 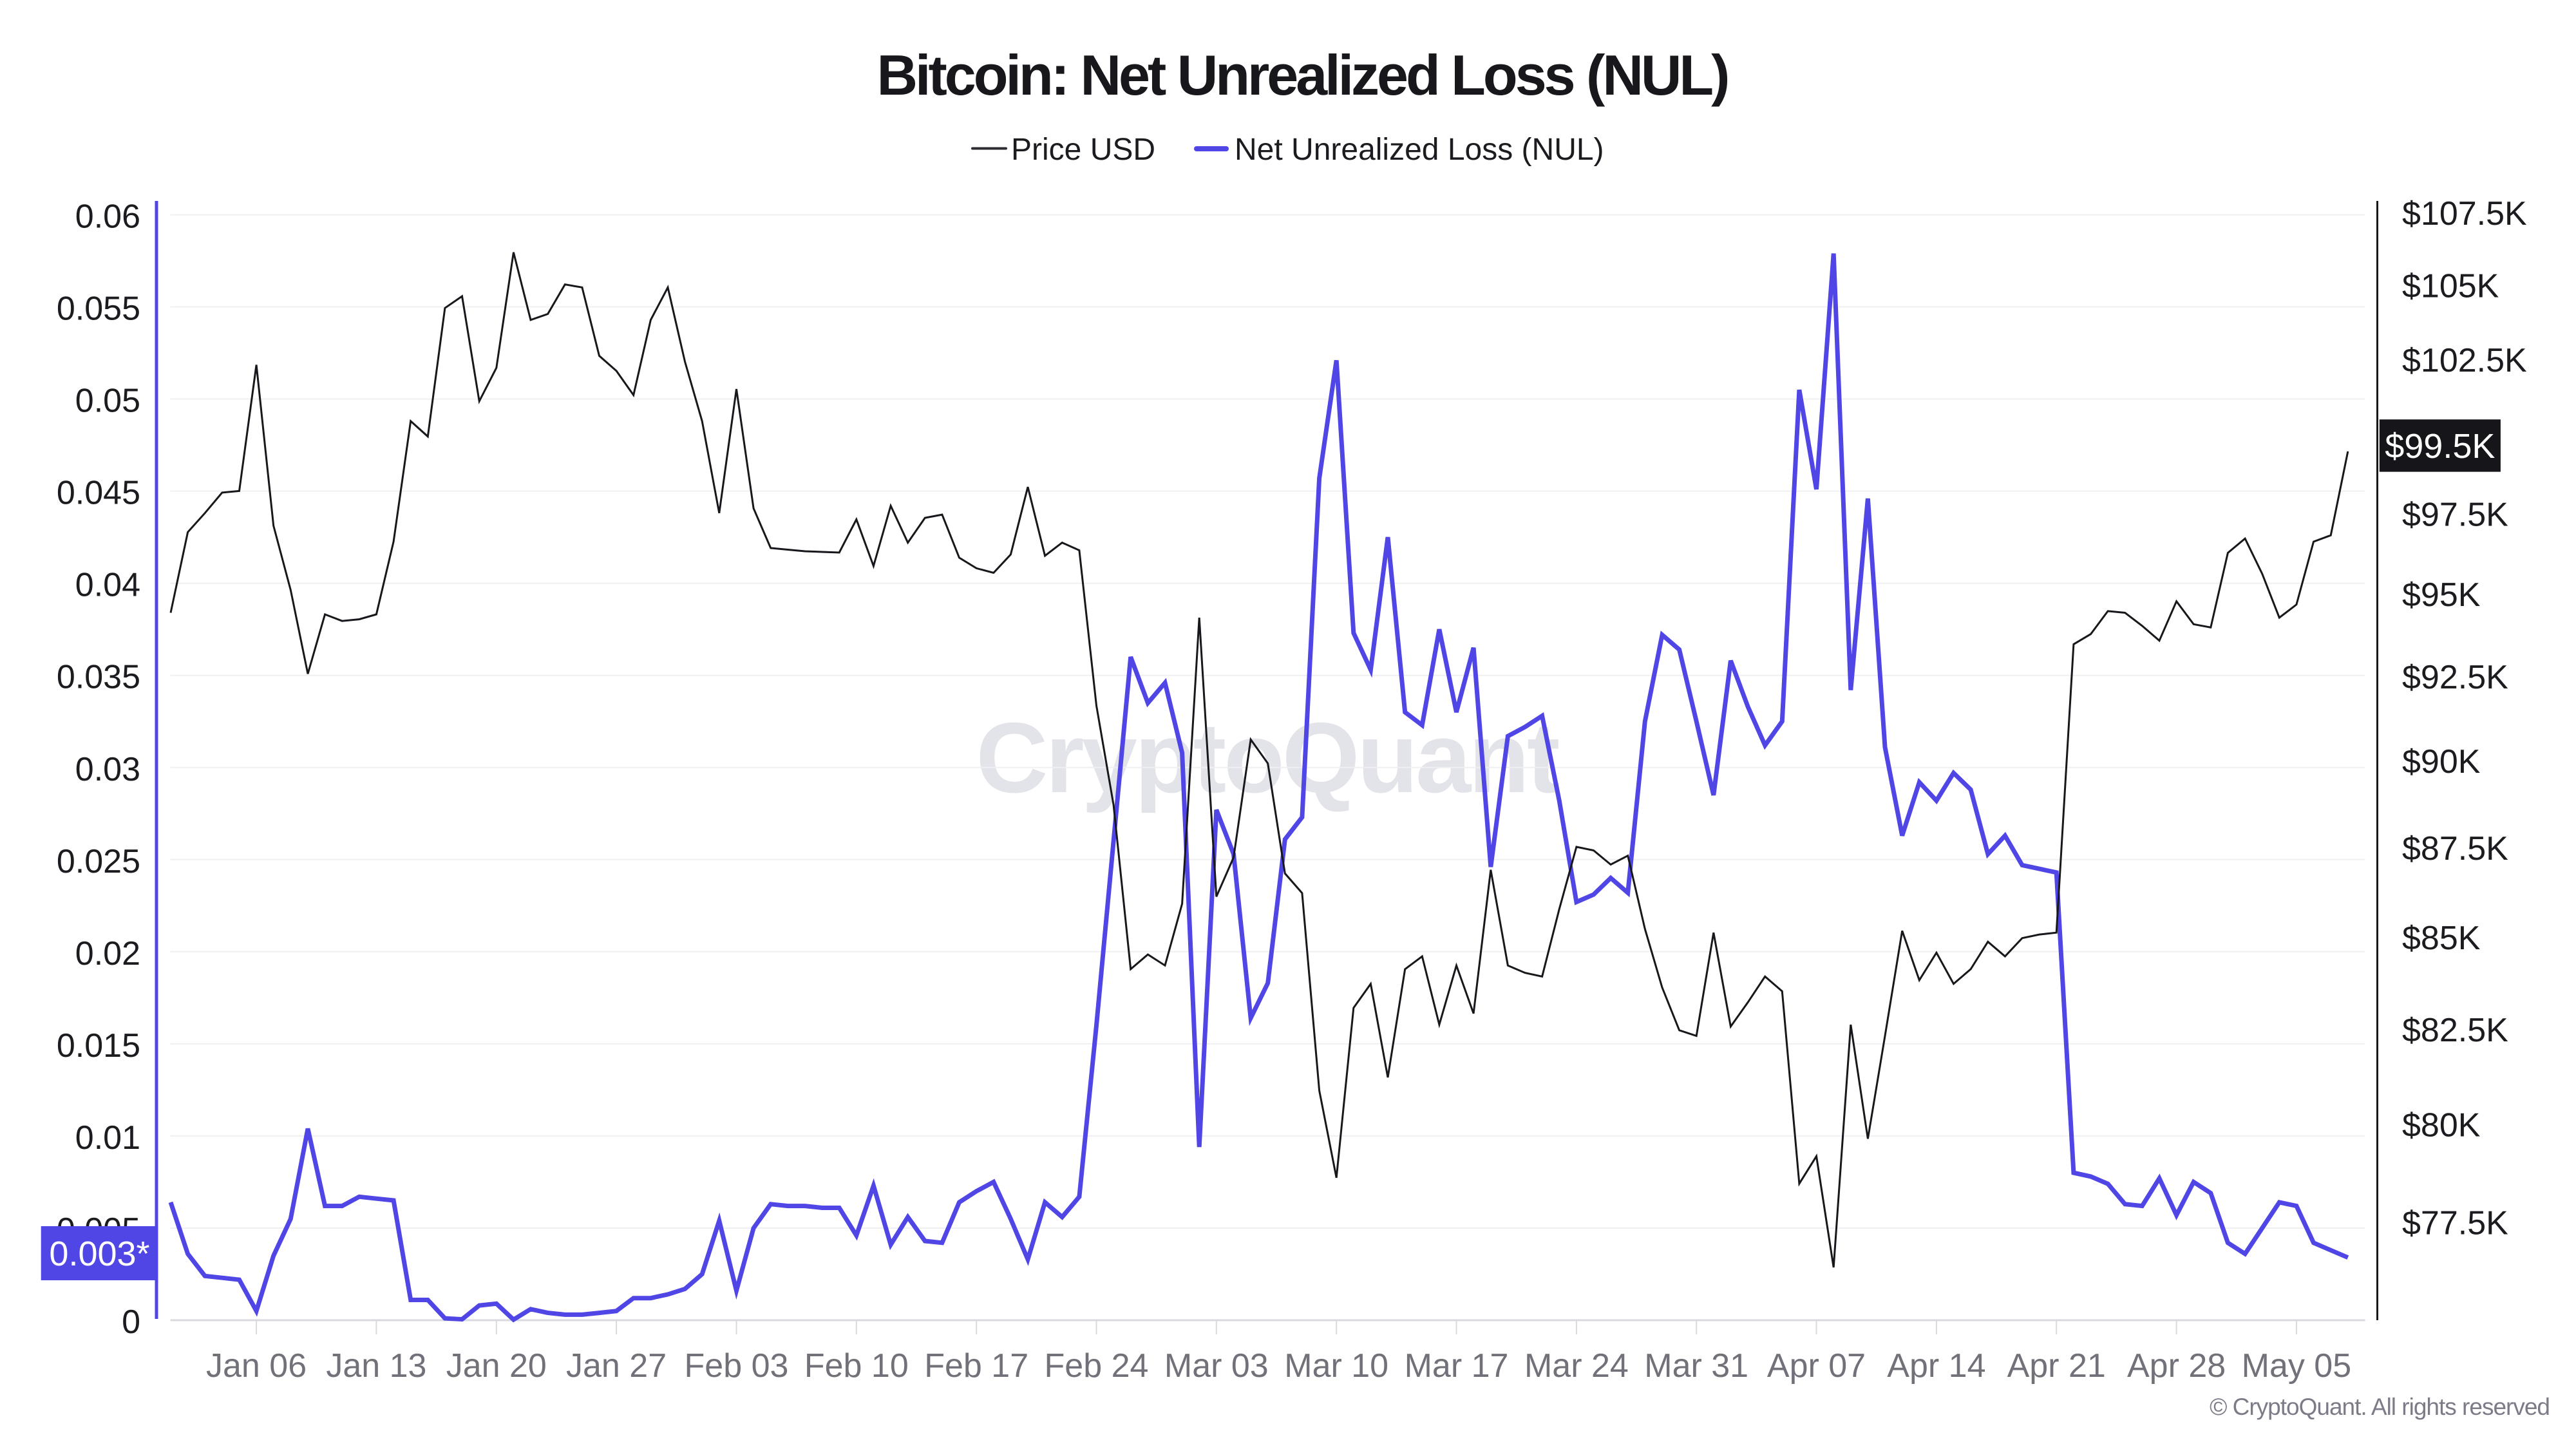 I want to click on svg-text: Apr 07, so click(x=1816, y=1366).